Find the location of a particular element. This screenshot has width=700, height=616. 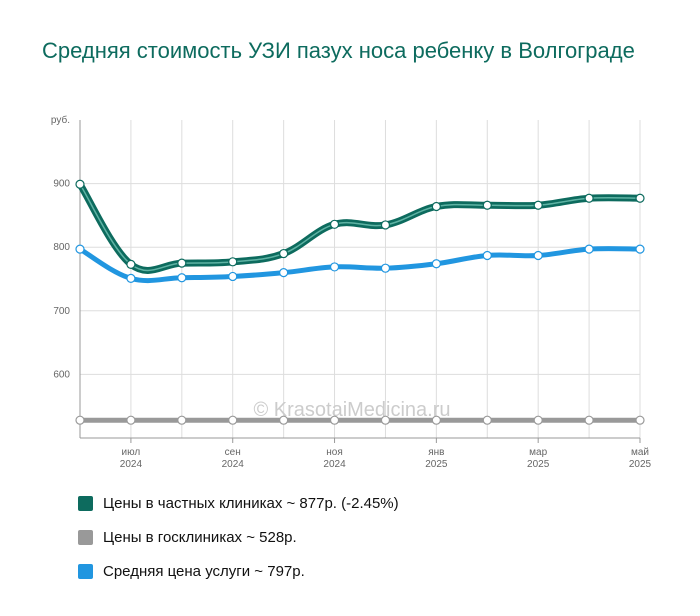

legend-swatch-private is located at coordinates (85, 503).